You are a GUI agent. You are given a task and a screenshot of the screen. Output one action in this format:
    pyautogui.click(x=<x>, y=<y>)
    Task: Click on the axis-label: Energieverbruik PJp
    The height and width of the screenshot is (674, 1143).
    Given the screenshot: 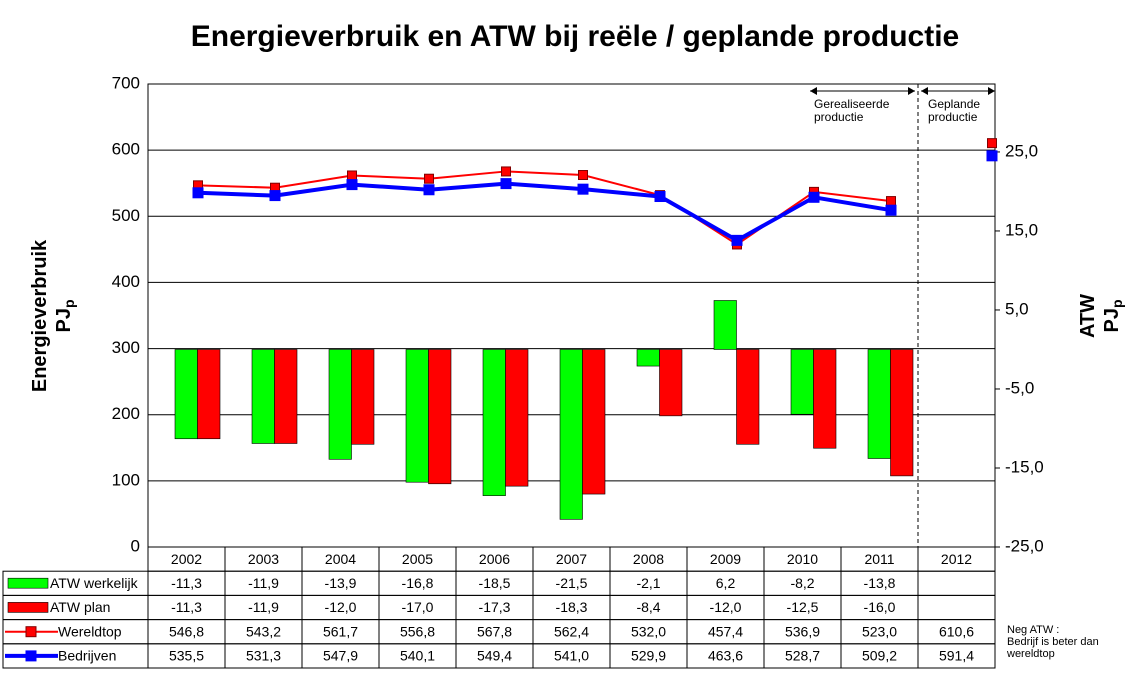 What is the action you would take?
    pyautogui.click(x=52, y=315)
    